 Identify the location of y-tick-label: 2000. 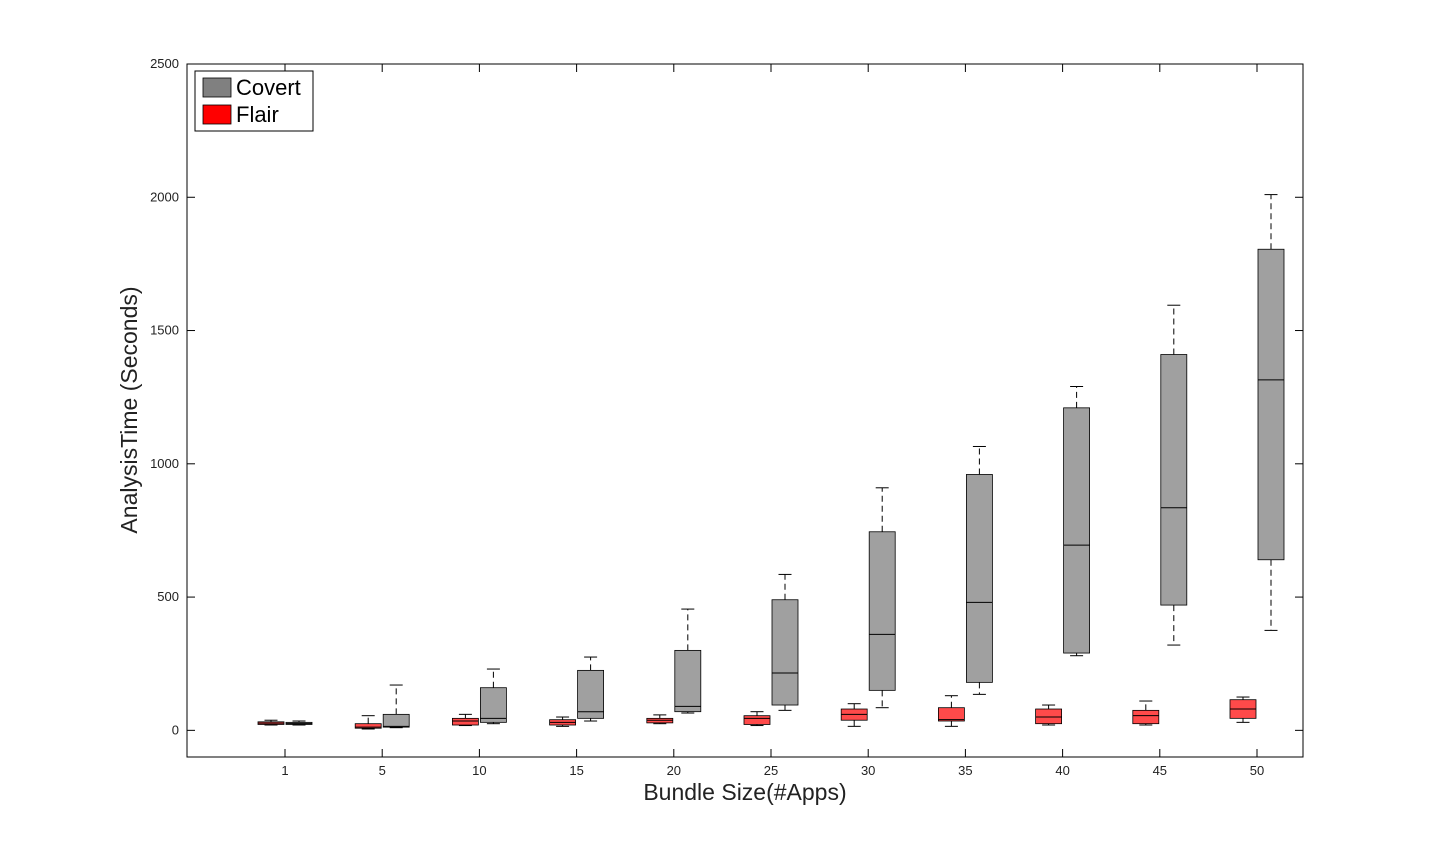
(164, 196).